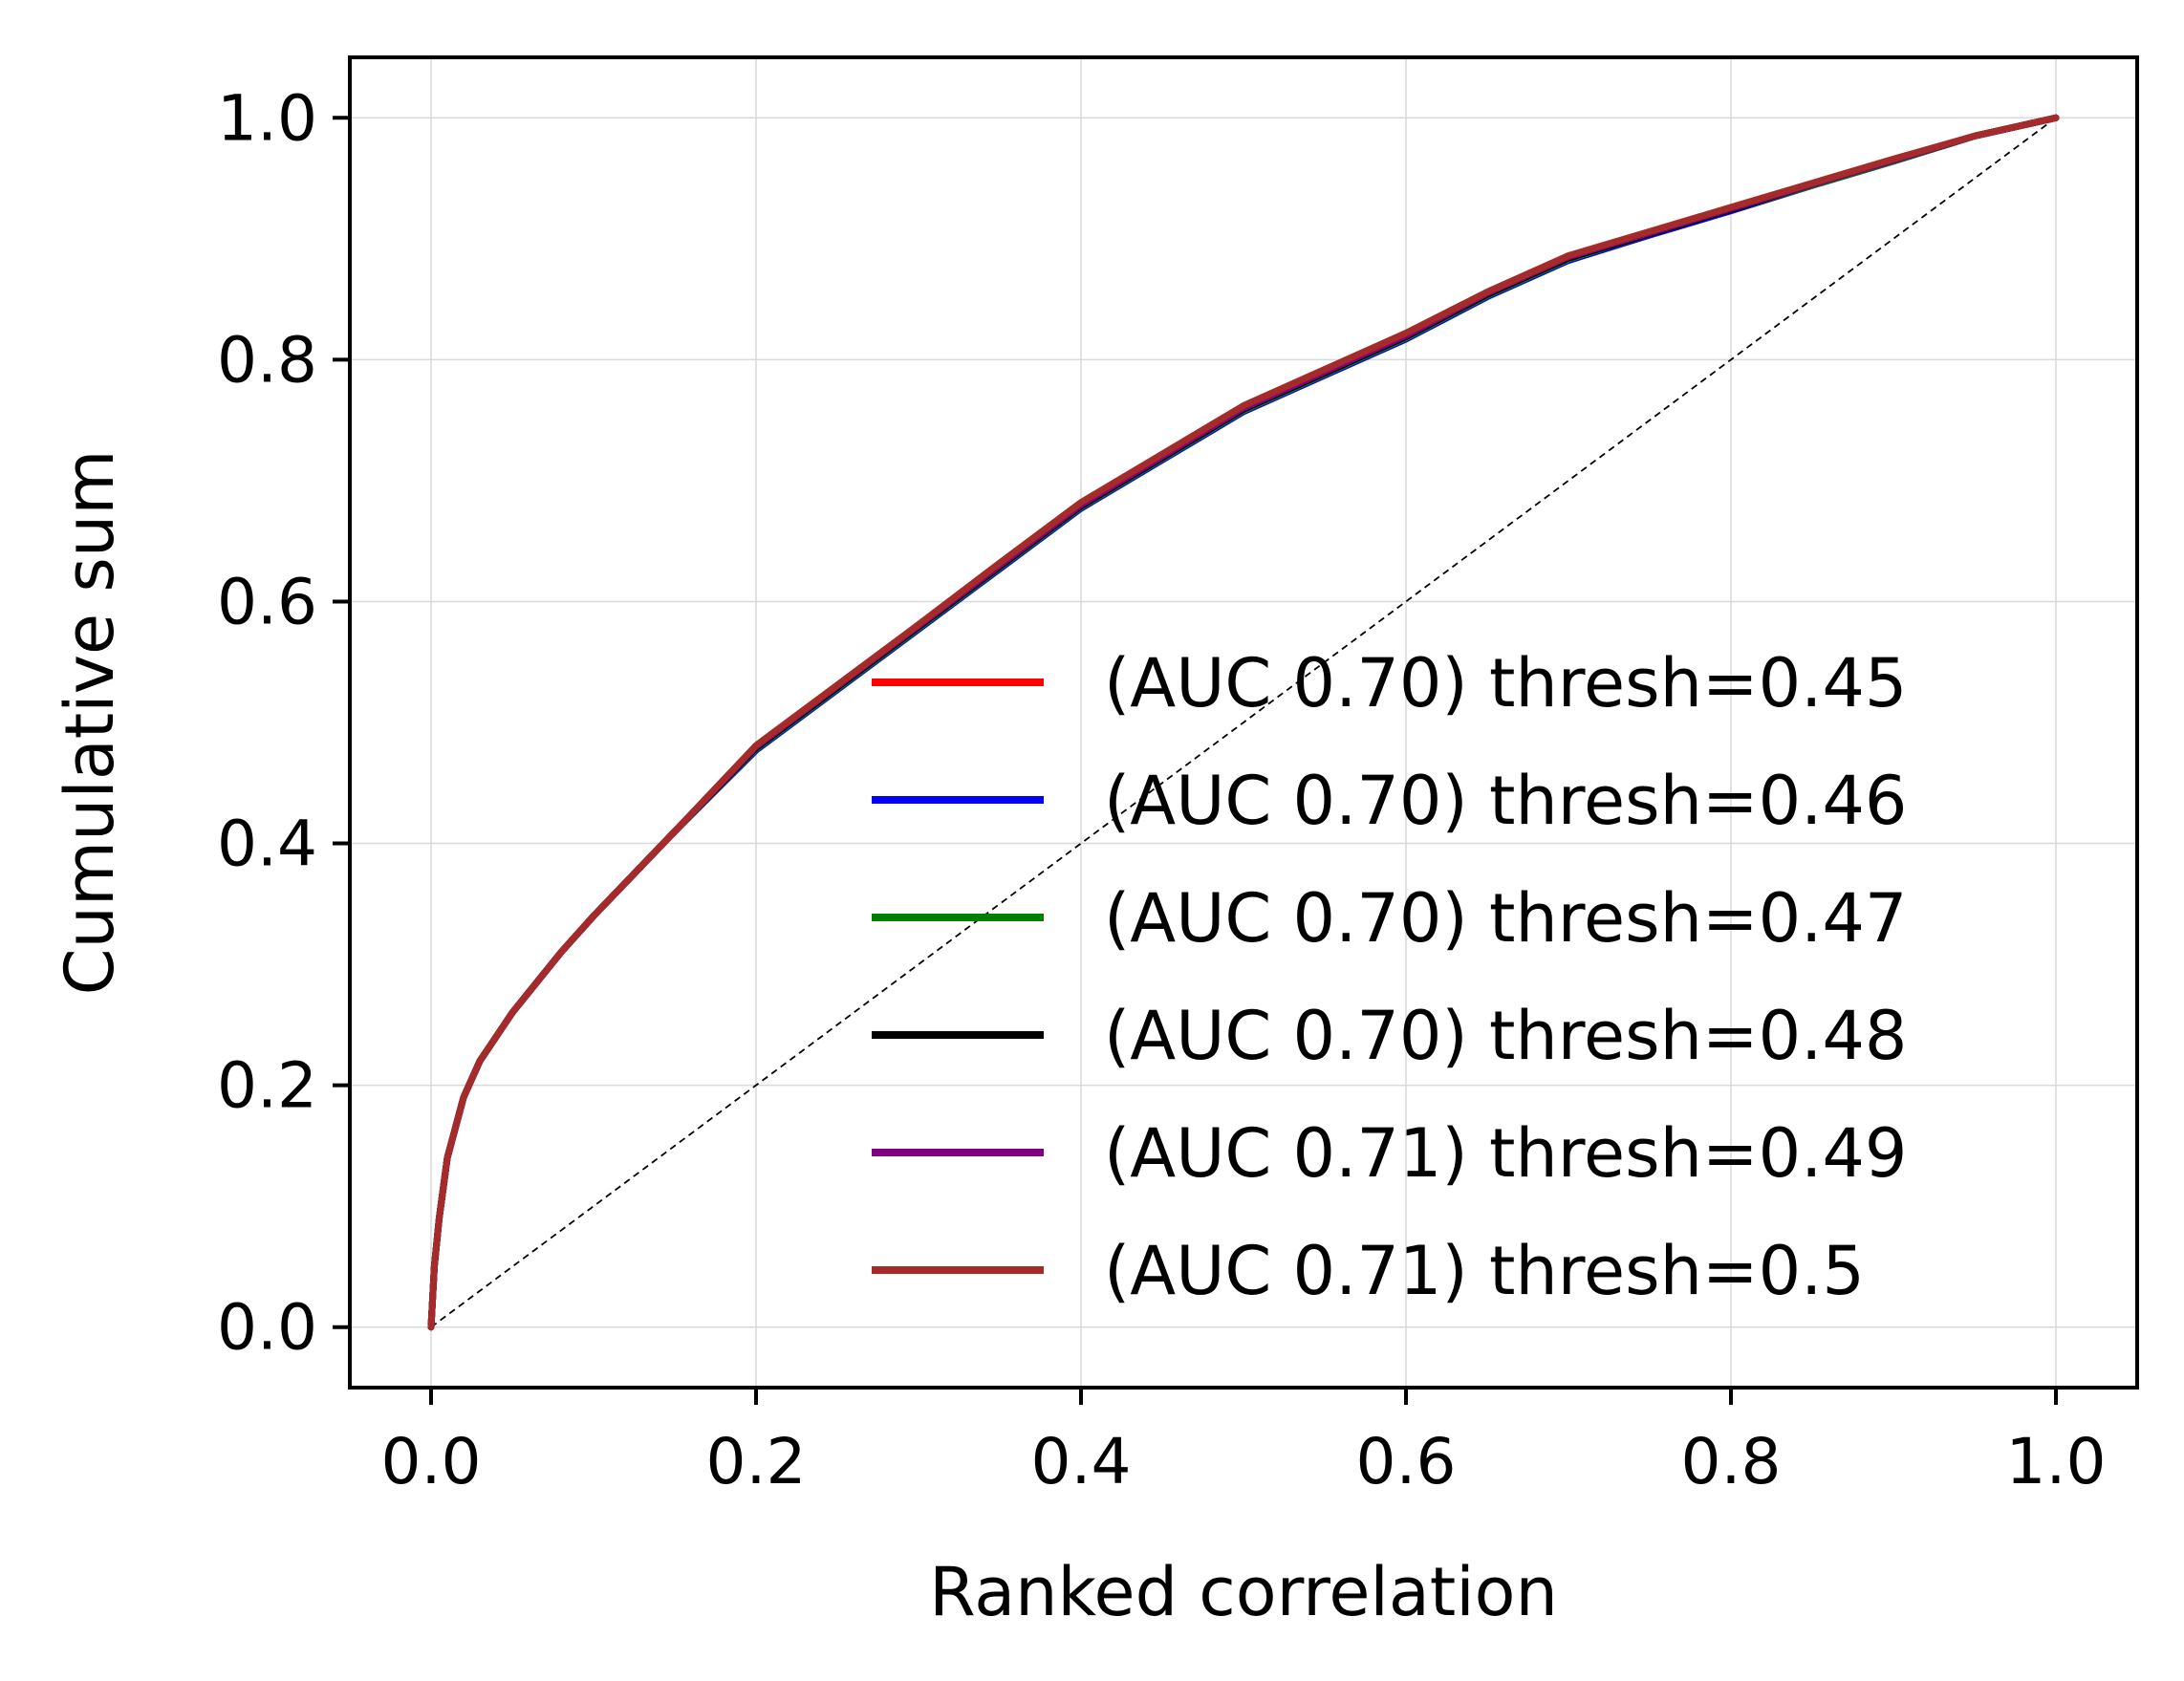 The image size is (2184, 1681). What do you see at coordinates (267, 360) in the screenshot?
I see `y-tick-label: 0.8` at bounding box center [267, 360].